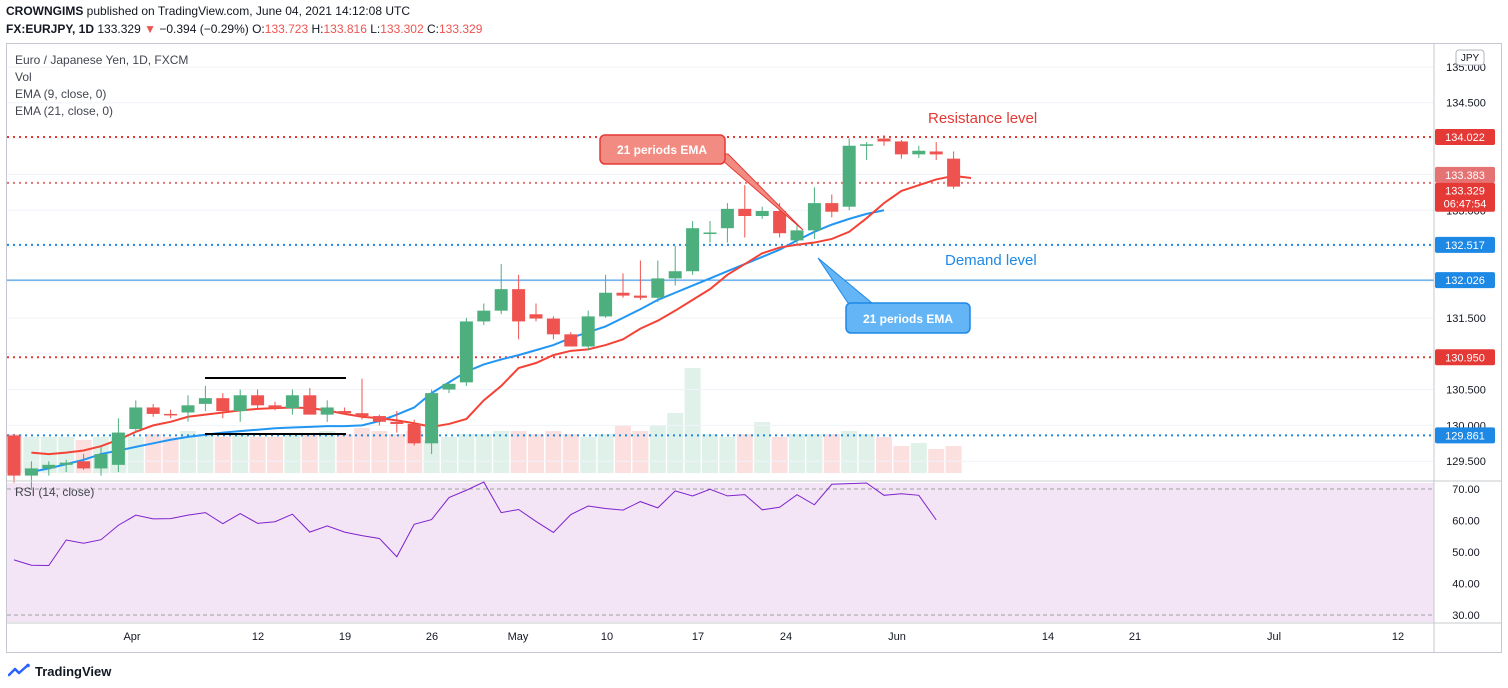 This screenshot has height=688, width=1508. Describe the element at coordinates (345, 29) in the screenshot. I see `high-value: 133.816` at that location.